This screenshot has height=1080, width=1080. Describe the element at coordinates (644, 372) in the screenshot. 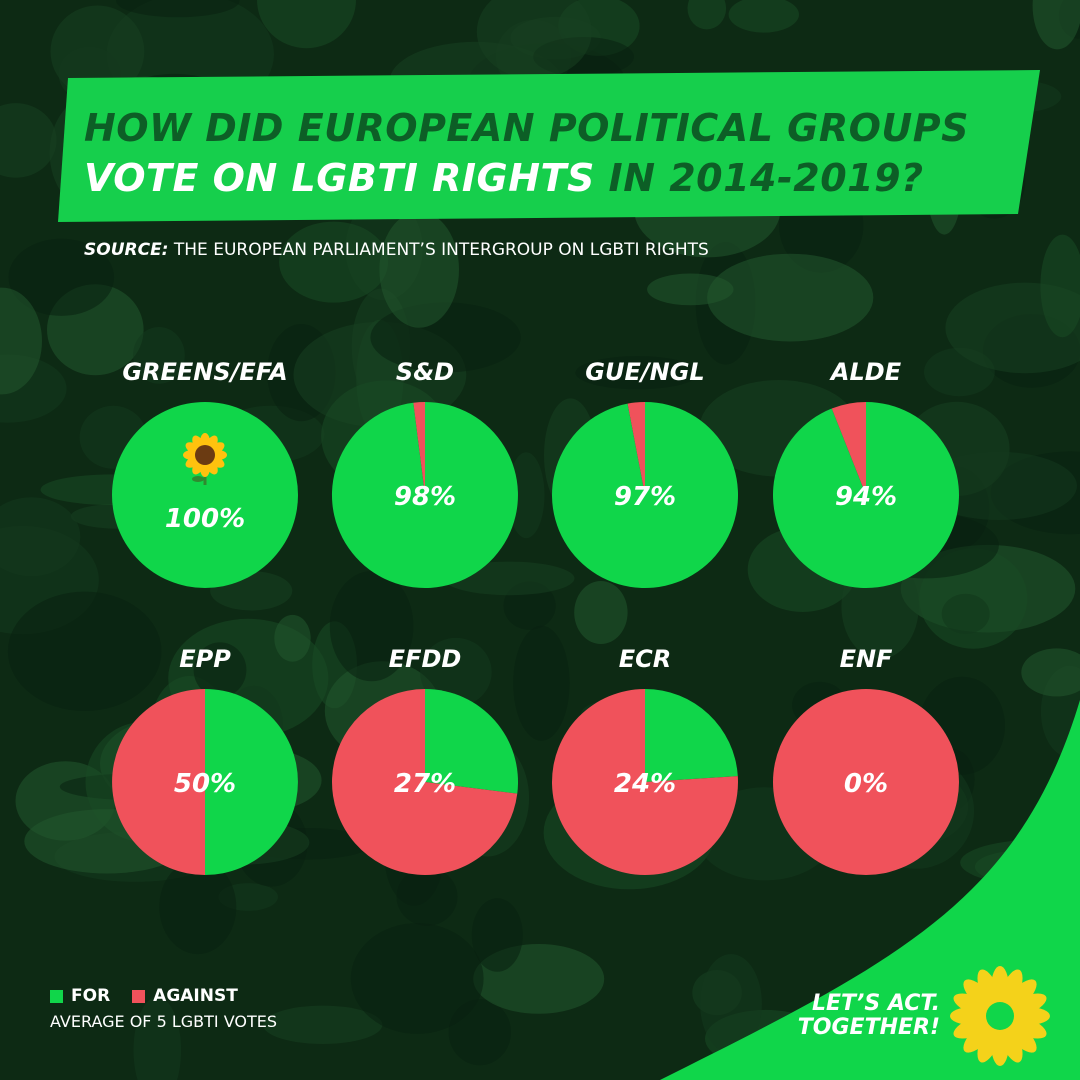

I see `group-name-label: GUE/NGL` at that location.